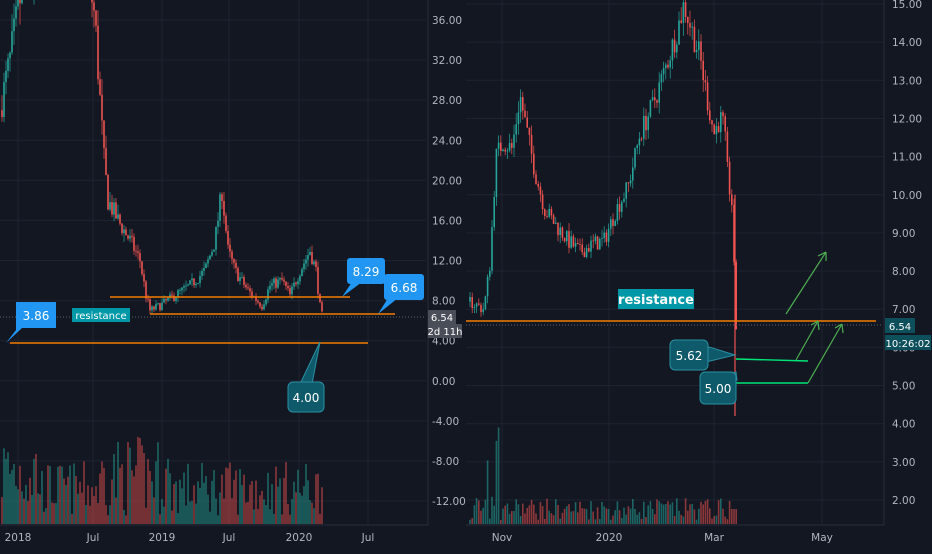  I want to click on right-countdown-tag: 10:26:02, so click(908, 342).